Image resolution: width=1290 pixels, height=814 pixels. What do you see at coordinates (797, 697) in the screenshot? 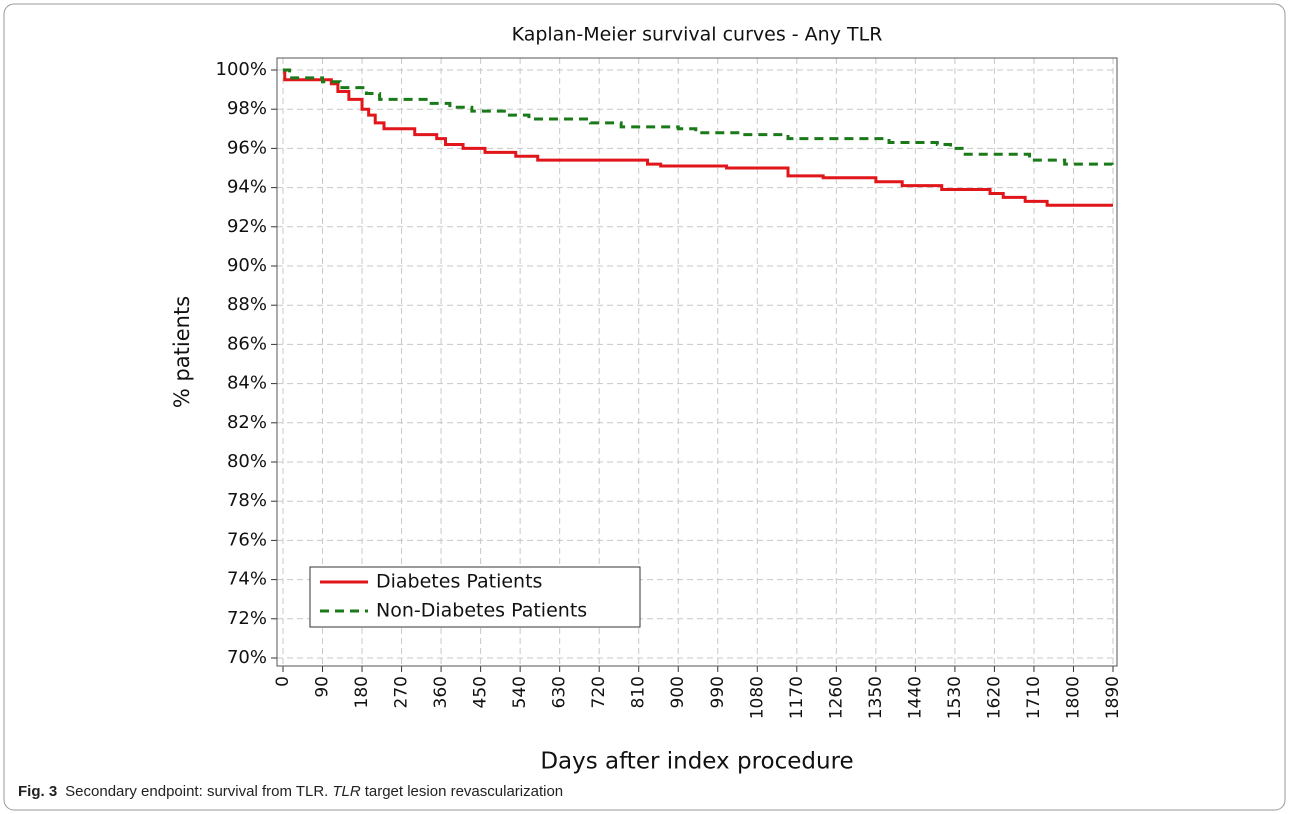
I see `x-tick-label: 1170` at bounding box center [797, 697].